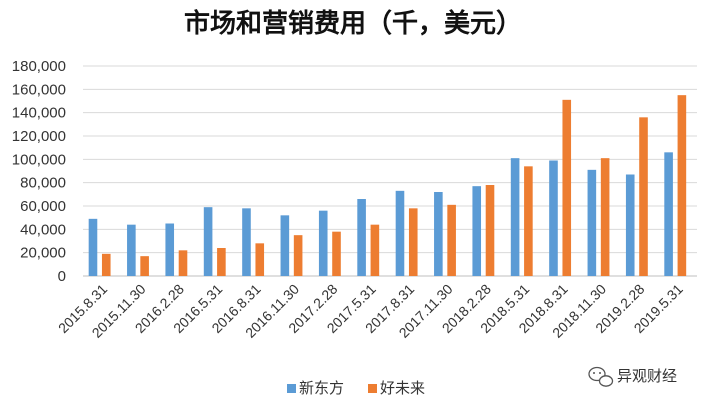  Describe the element at coordinates (321, 388) in the screenshot. I see `legend-label: 新东方` at that location.